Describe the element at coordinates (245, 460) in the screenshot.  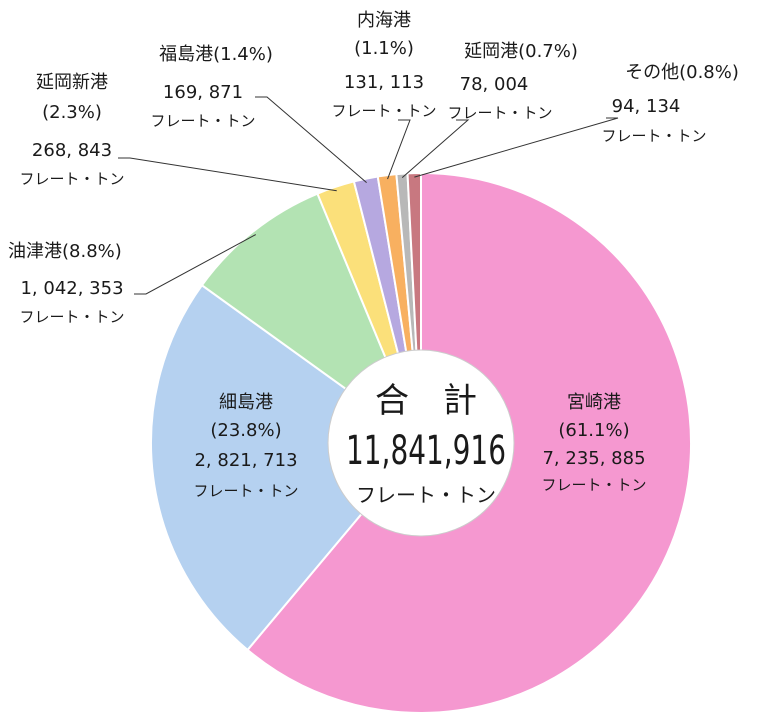
I see `slice-label-value: 2, 821, 713` at that location.